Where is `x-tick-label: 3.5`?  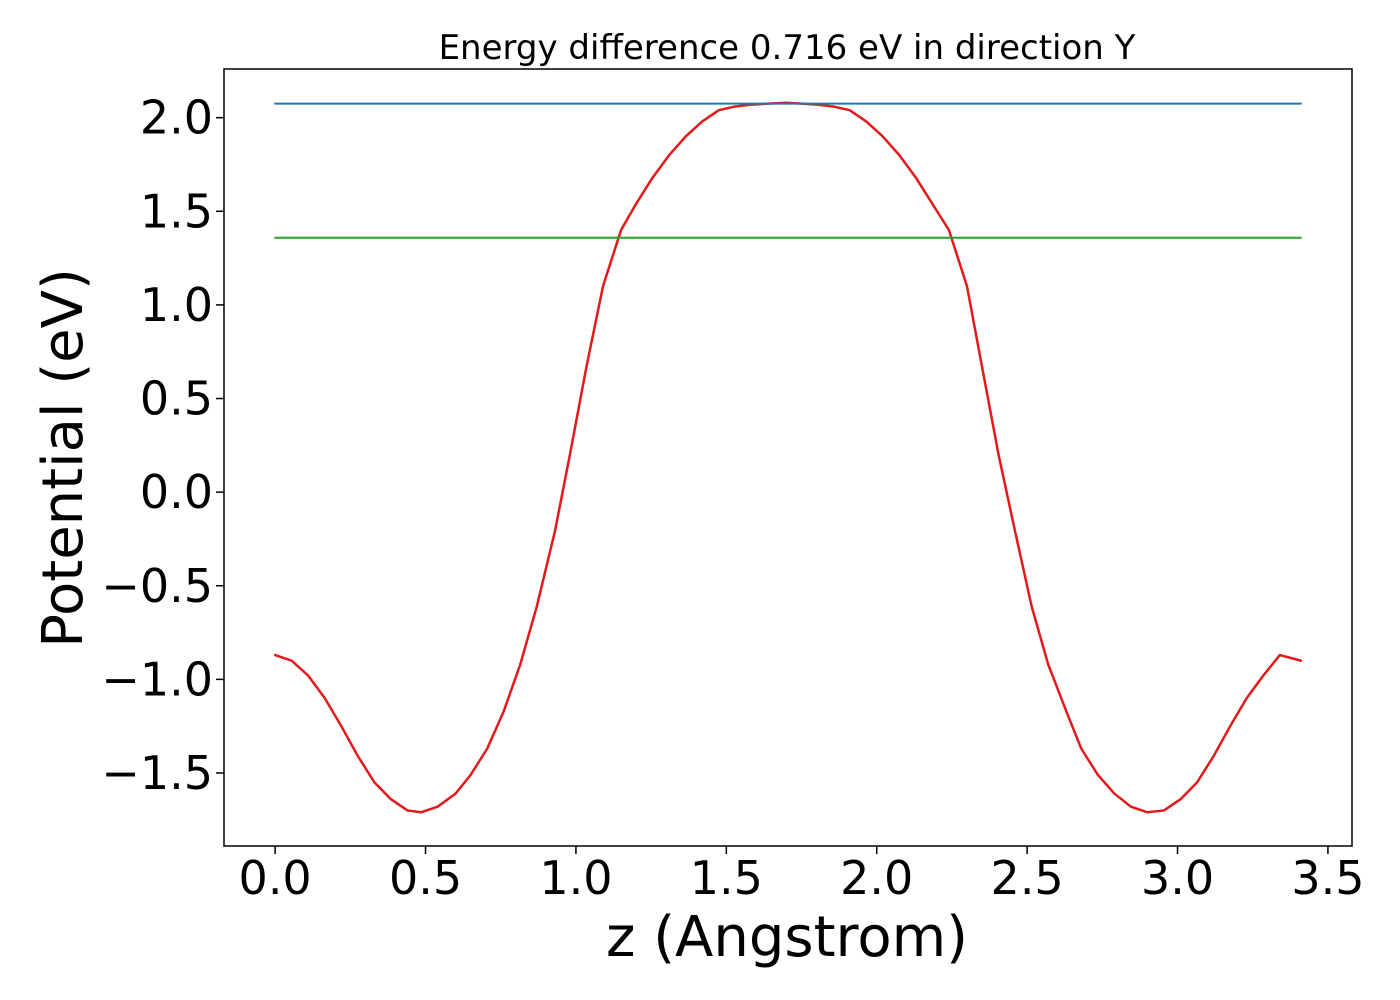
x-tick-label: 3.5 is located at coordinates (1327, 878).